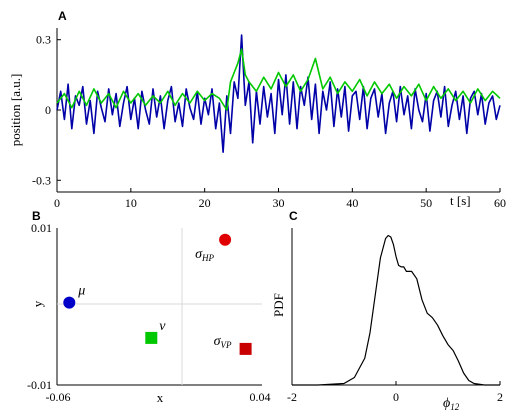 Image resolution: width=532 pixels, height=416 pixels. I want to click on panel-b-ytick-top: 0.01, so click(41, 228).